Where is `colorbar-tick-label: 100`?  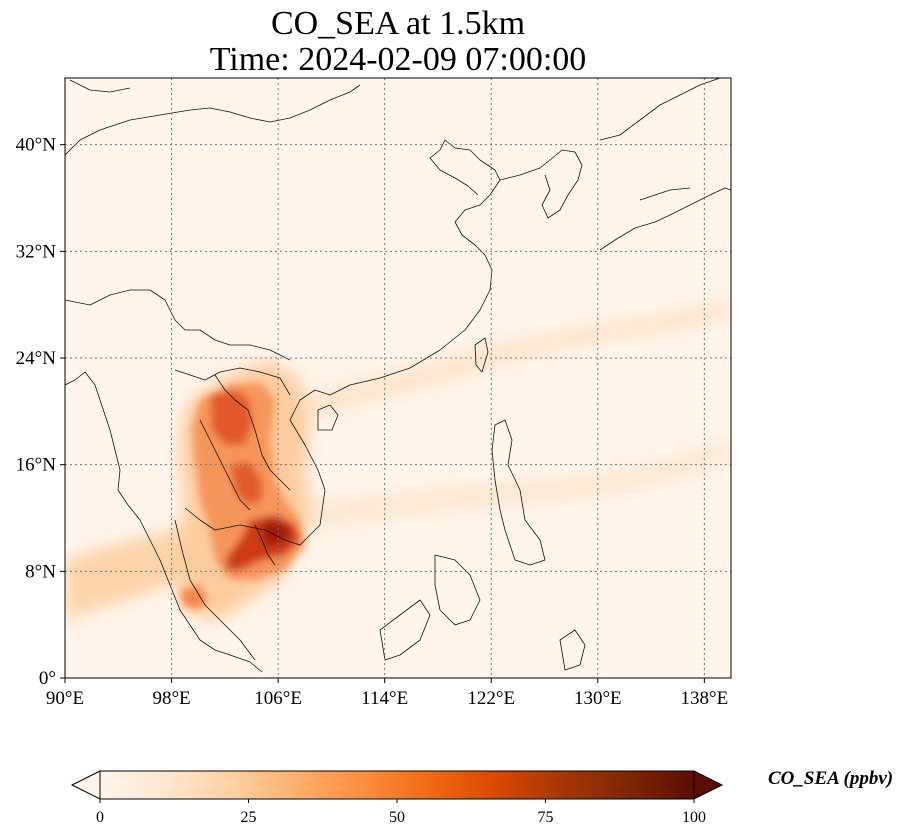
colorbar-tick-label: 100 is located at coordinates (694, 817).